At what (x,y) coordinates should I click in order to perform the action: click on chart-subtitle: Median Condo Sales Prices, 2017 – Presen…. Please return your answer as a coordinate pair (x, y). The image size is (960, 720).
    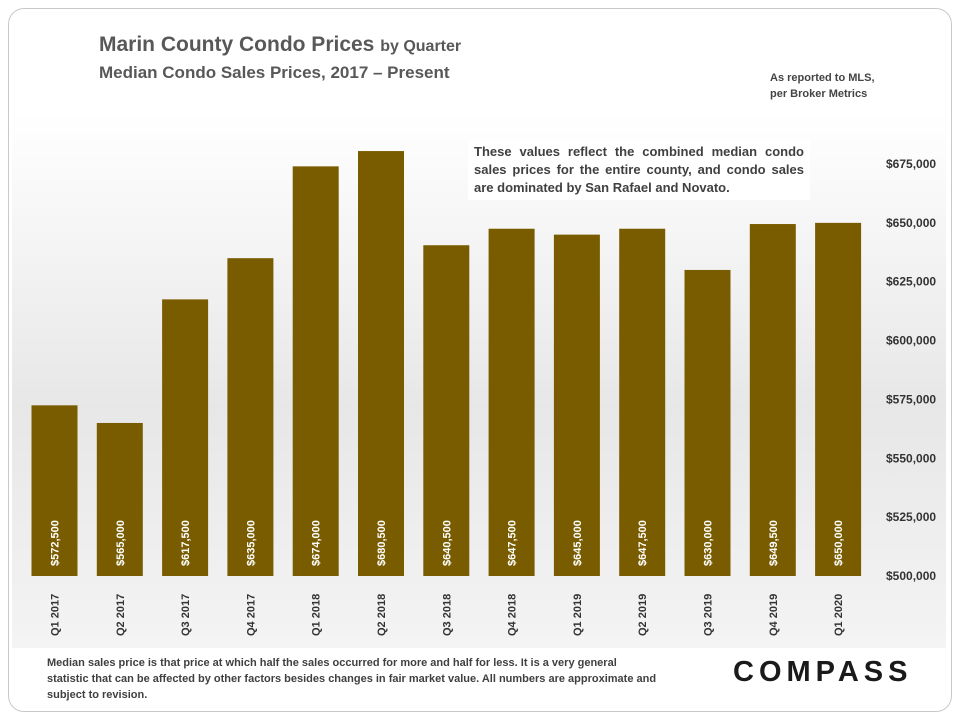
    Looking at the image, I should click on (274, 72).